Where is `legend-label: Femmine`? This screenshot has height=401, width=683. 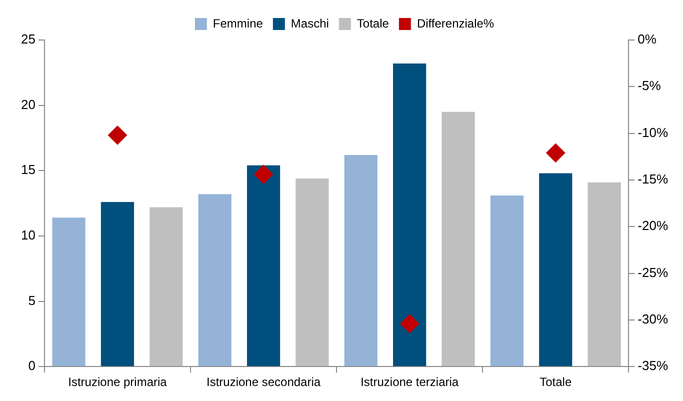 legend-label: Femmine is located at coordinates (238, 23).